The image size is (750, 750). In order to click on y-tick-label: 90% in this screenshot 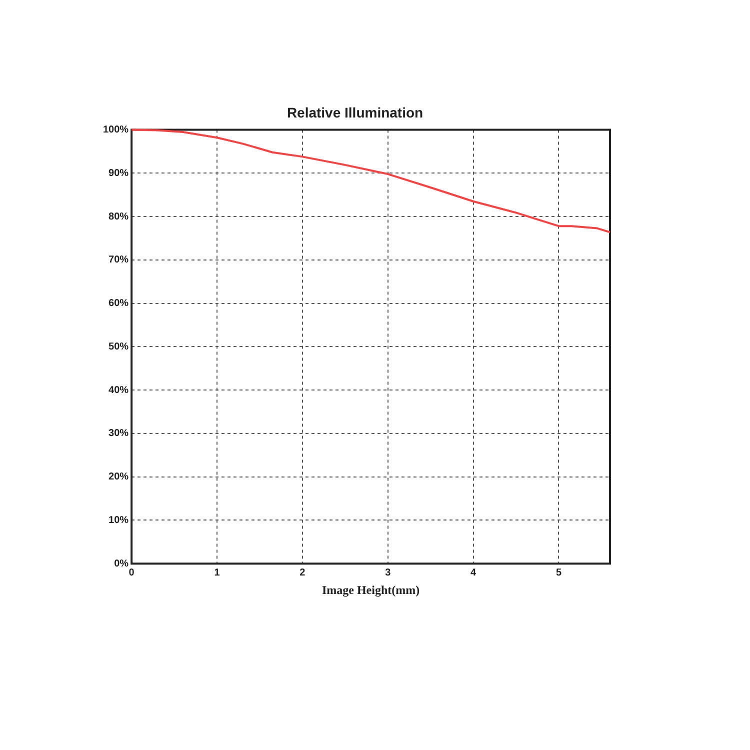, I will do `click(118, 173)`.